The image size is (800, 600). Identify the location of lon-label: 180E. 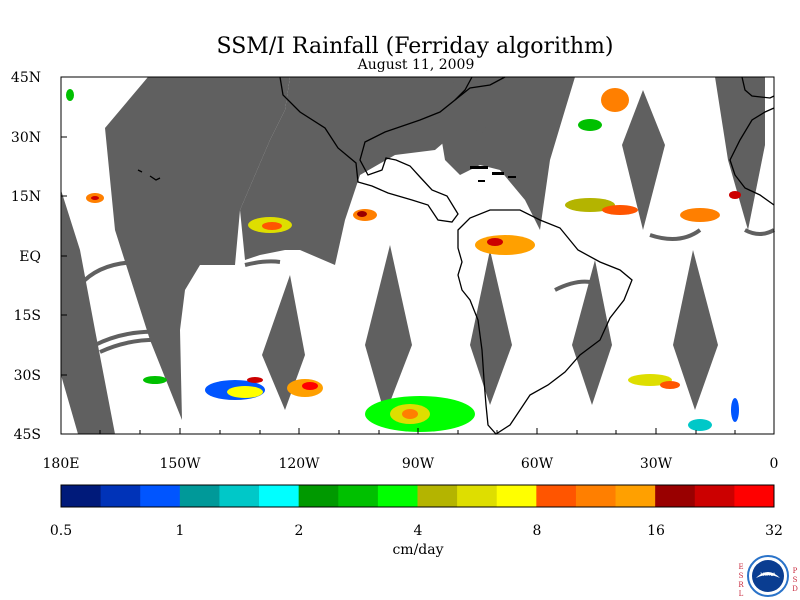
(61, 464).